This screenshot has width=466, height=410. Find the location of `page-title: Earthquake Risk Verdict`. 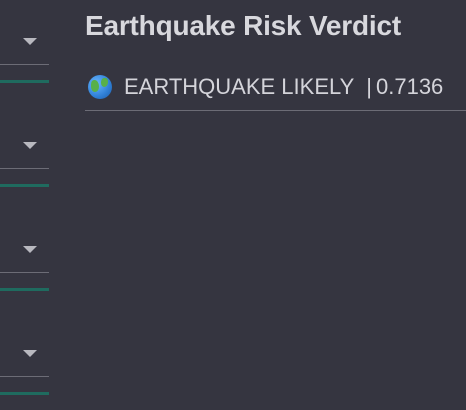

page-title: Earthquake Risk Verdict is located at coordinates (243, 25).